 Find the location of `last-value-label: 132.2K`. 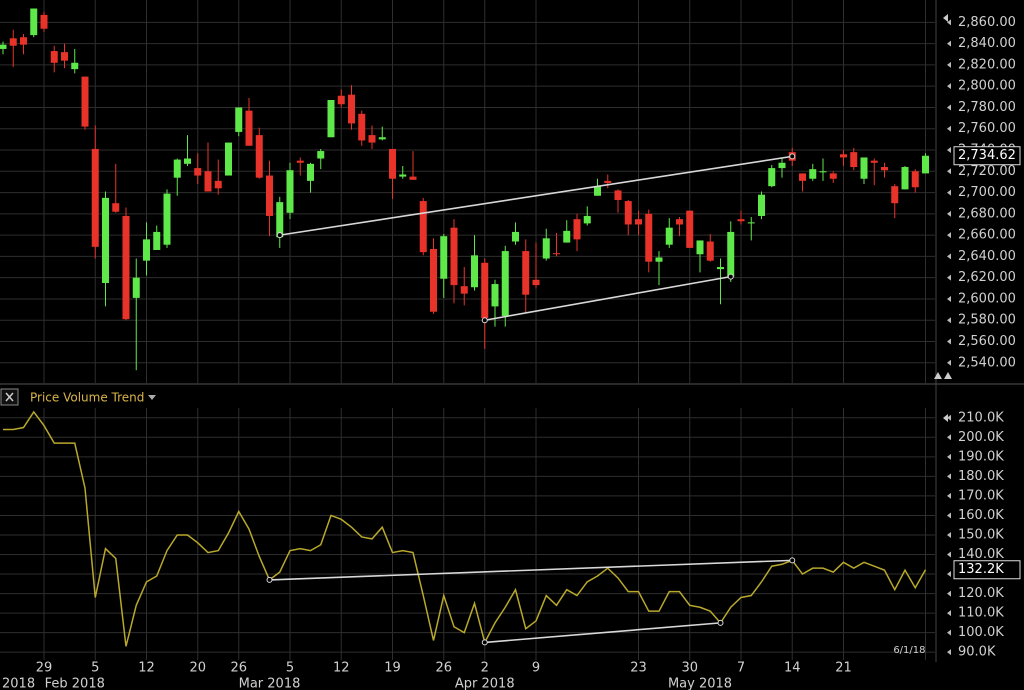

last-value-label: 132.2K is located at coordinates (981, 569).